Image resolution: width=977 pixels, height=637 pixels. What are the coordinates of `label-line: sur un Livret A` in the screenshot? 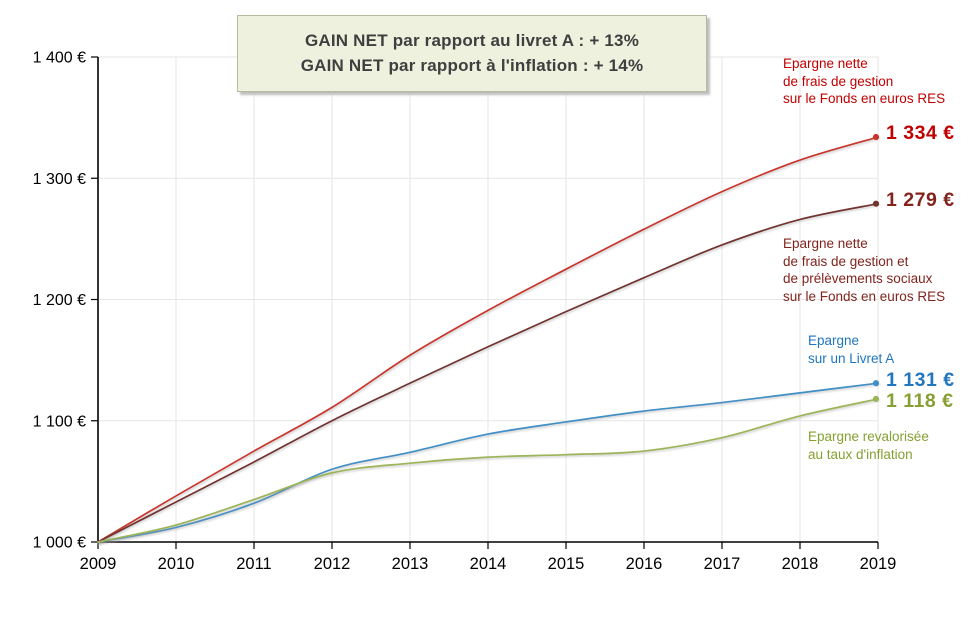 It's located at (851, 358).